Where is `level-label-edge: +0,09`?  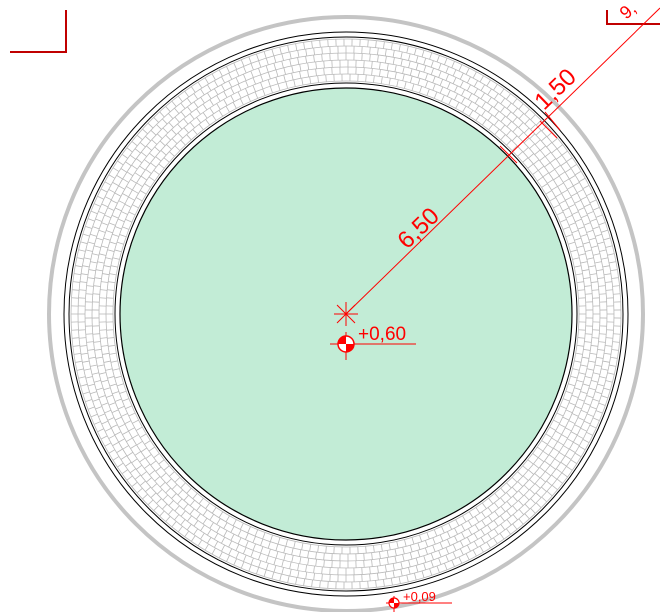
level-label-edge: +0,09 is located at coordinates (419, 596).